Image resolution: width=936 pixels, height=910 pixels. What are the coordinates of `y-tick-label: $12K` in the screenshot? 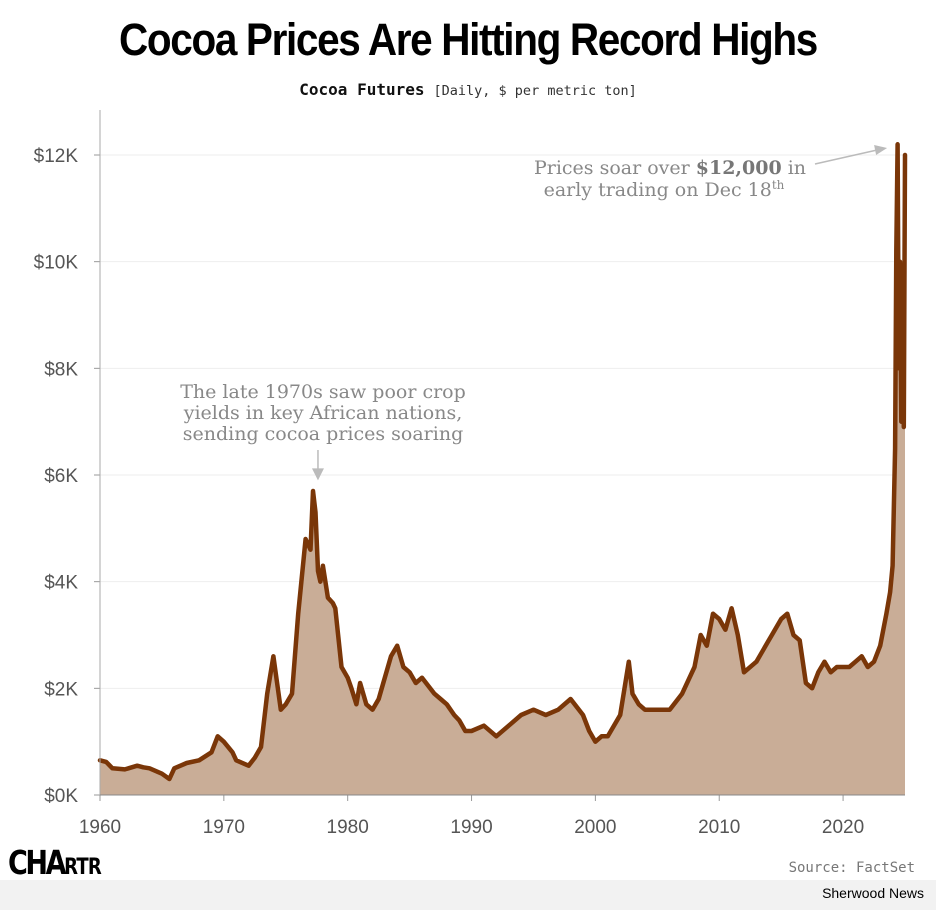 It's located at (56, 156).